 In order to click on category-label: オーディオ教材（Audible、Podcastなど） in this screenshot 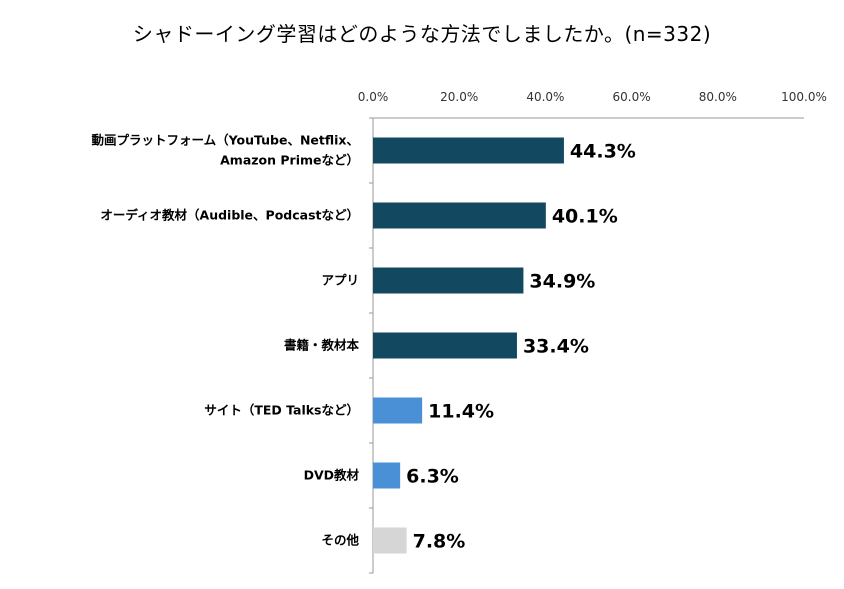, I will do `click(229, 215)`.